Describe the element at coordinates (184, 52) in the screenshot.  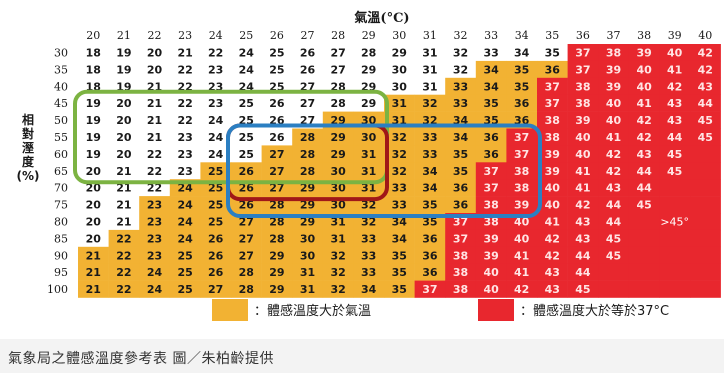
I see `cell-value: 21` at that location.